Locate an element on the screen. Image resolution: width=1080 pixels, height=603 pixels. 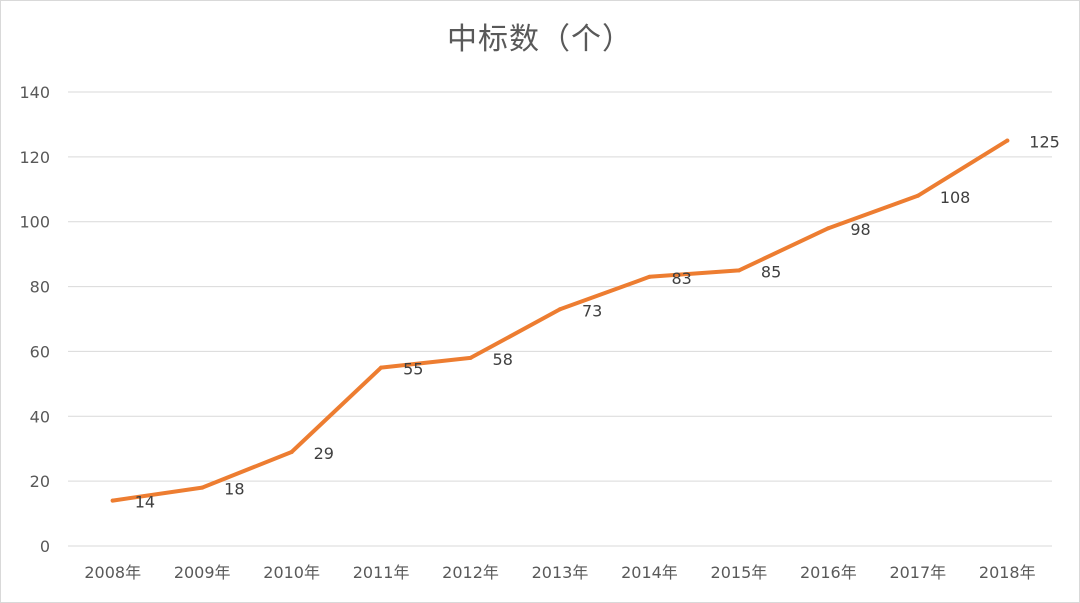
x-tick-label: 2016年 is located at coordinates (828, 572).